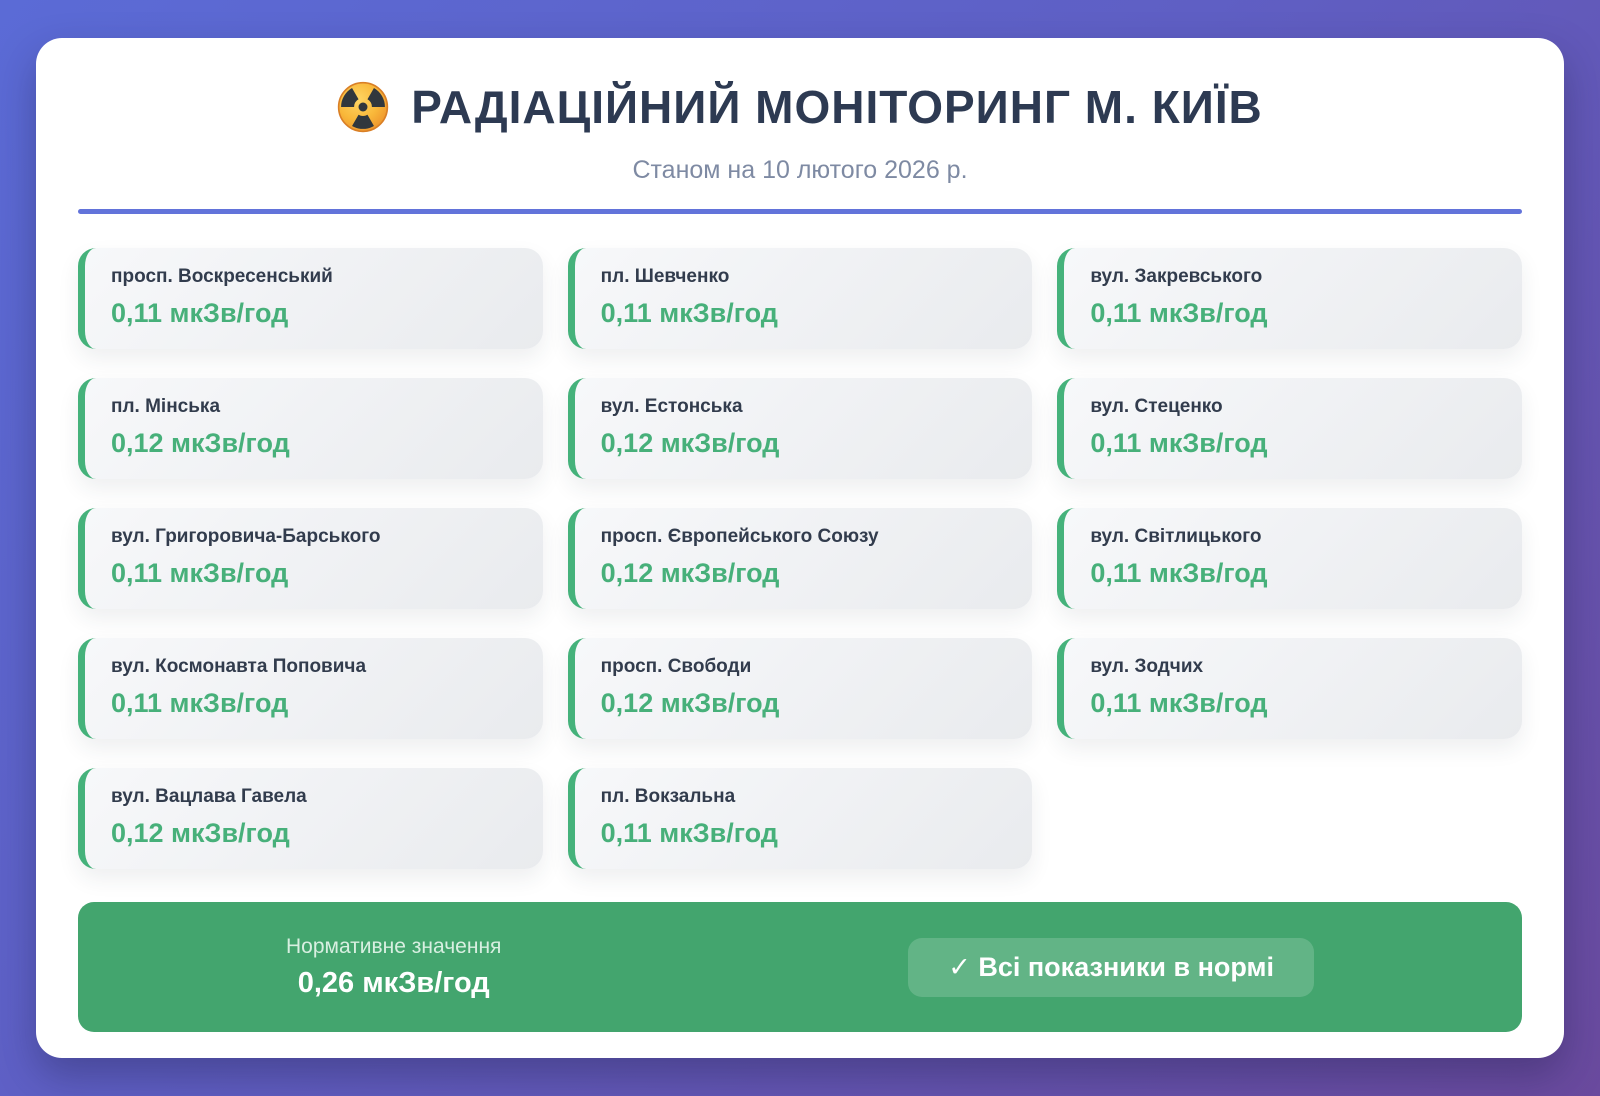 Image resolution: width=1600 pixels, height=1096 pixels. What do you see at coordinates (800, 298) in the screenshot?
I see `station-card: пл. Шевченко 0,11 мкЗв/год` at bounding box center [800, 298].